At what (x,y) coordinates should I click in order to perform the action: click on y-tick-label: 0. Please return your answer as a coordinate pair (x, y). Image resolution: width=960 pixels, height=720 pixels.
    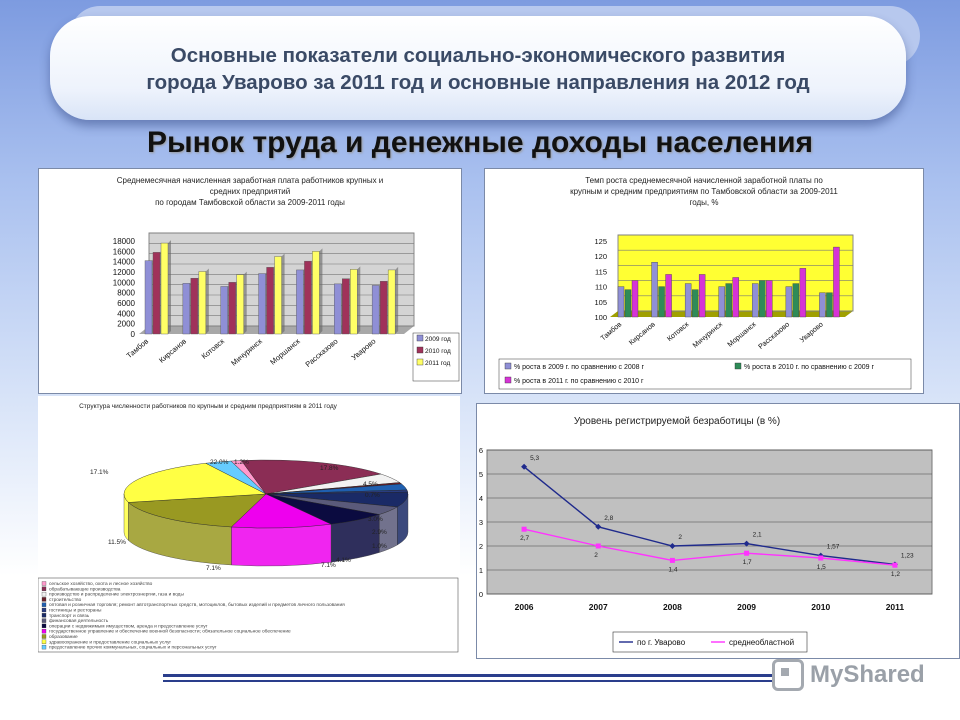
    Looking at the image, I should click on (481, 594).